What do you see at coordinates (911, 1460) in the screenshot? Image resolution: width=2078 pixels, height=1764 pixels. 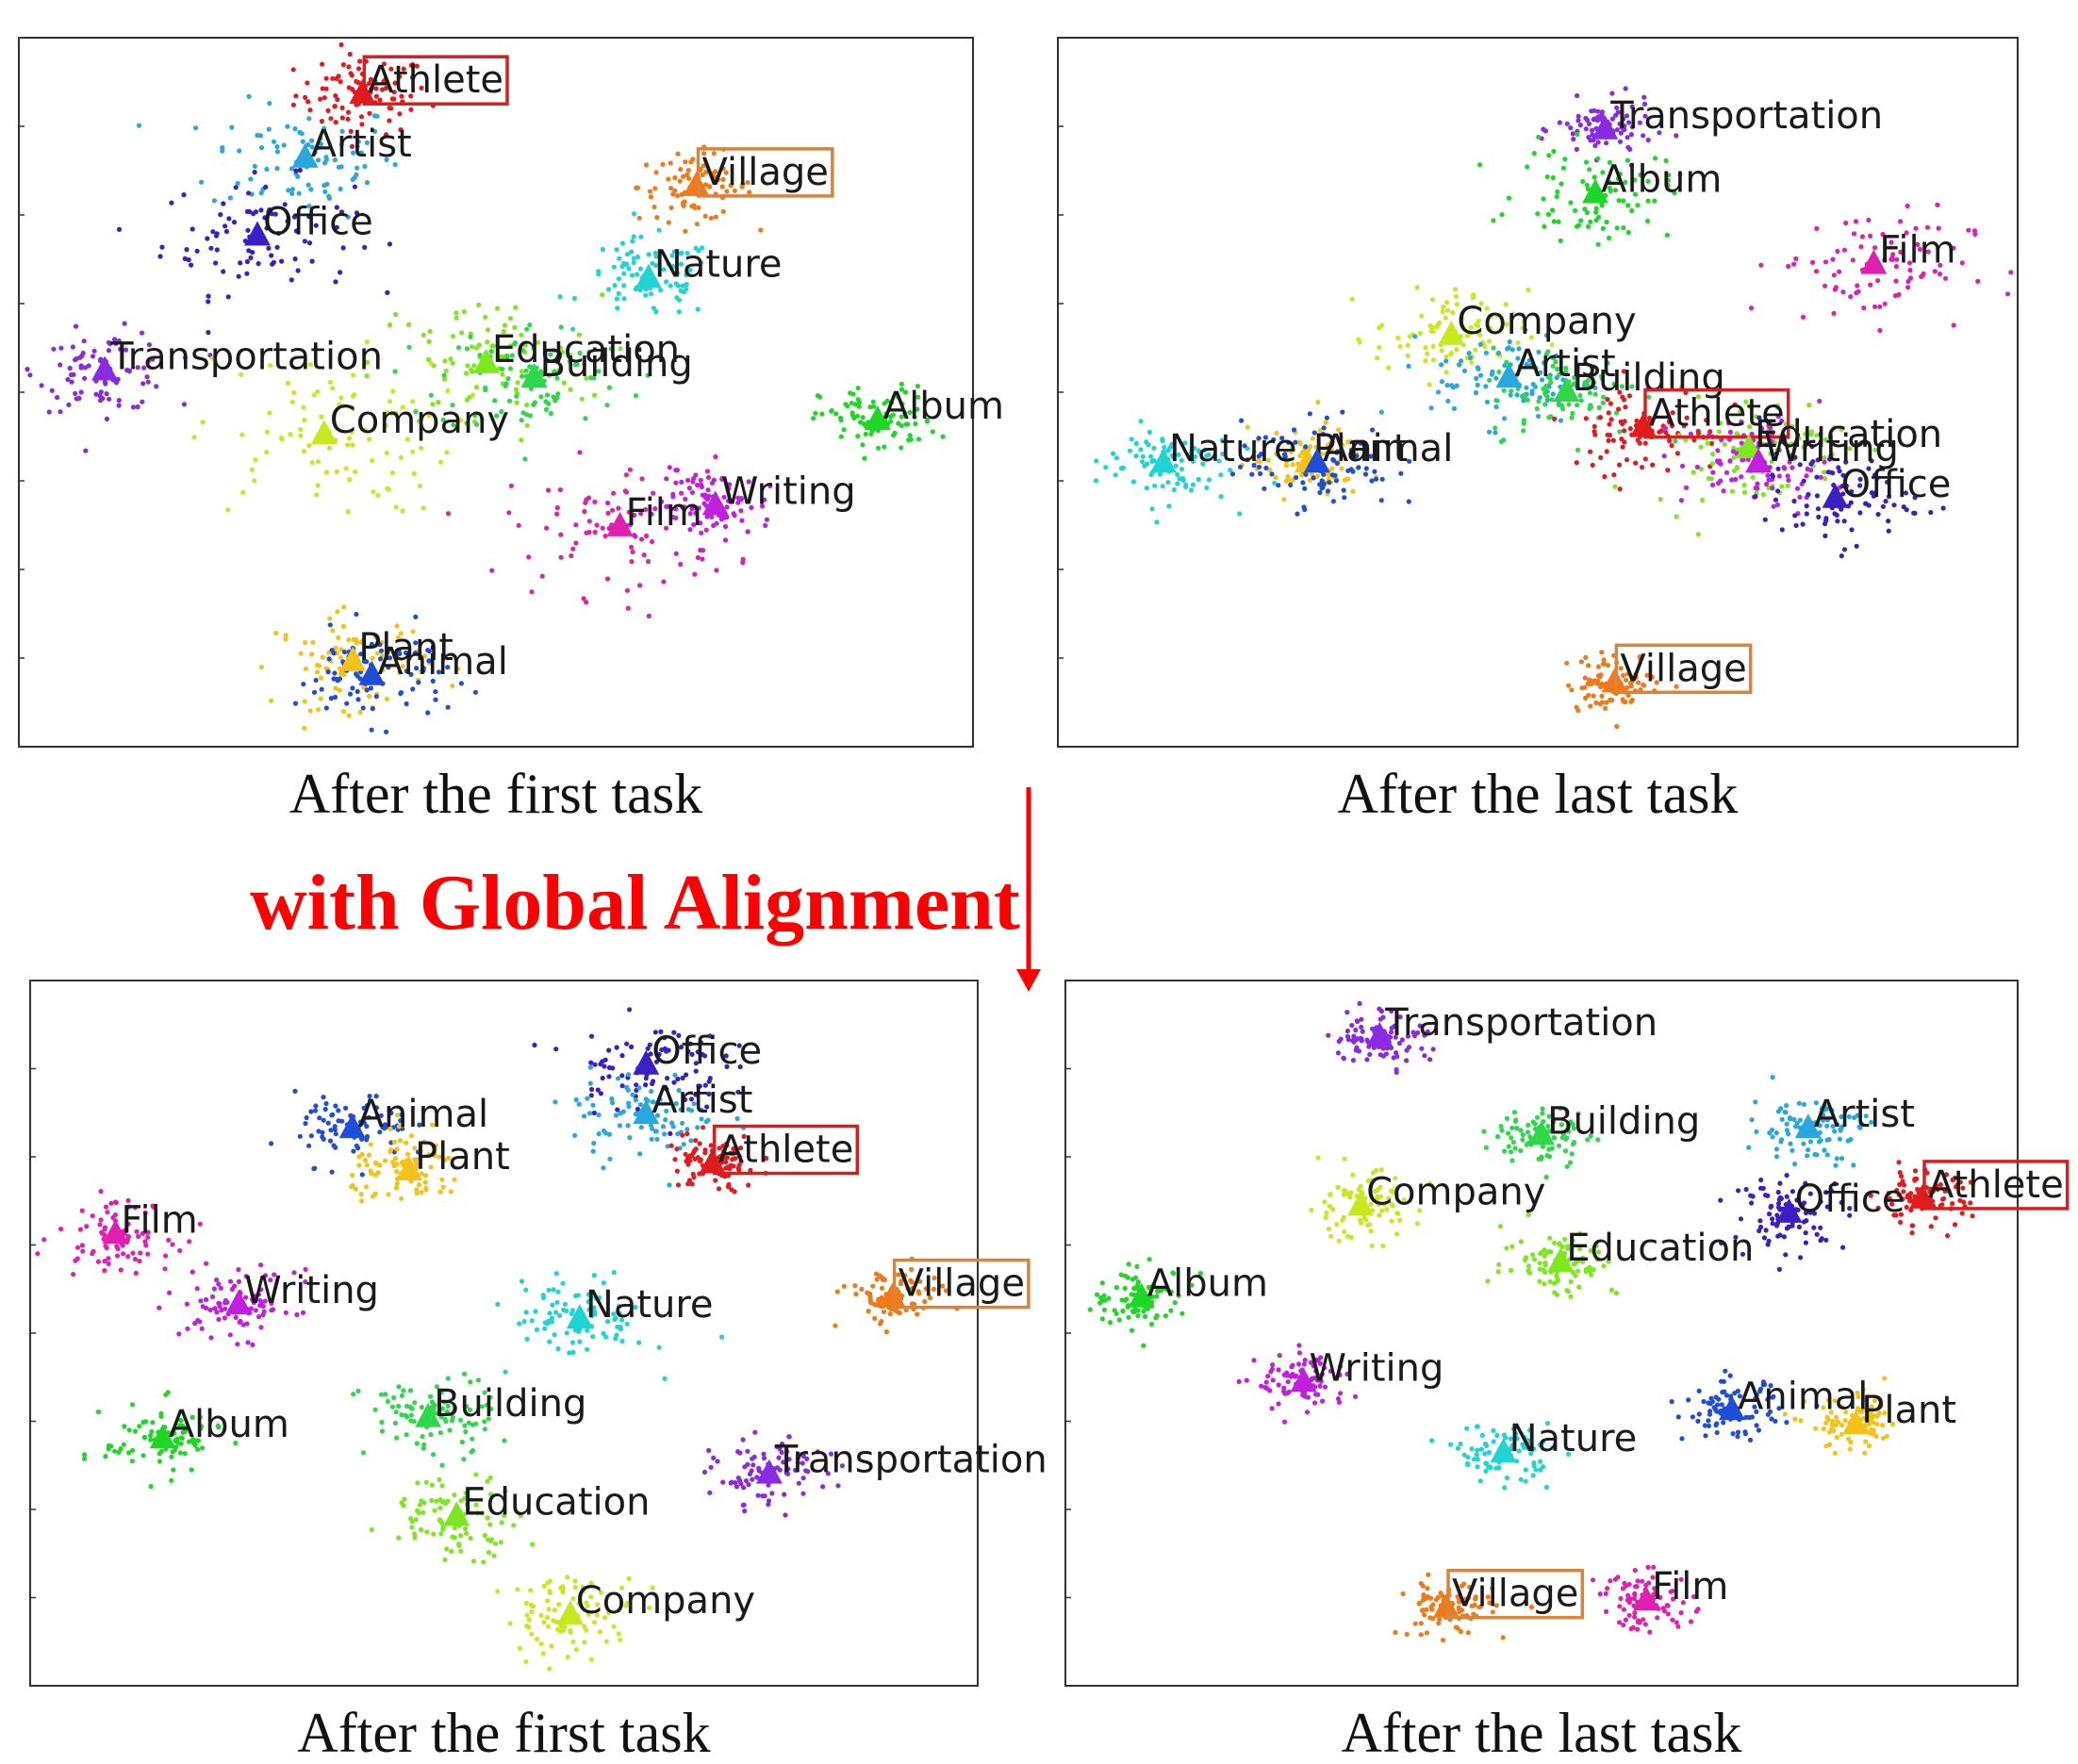 I see `label-transportation: Transportation` at bounding box center [911, 1460].